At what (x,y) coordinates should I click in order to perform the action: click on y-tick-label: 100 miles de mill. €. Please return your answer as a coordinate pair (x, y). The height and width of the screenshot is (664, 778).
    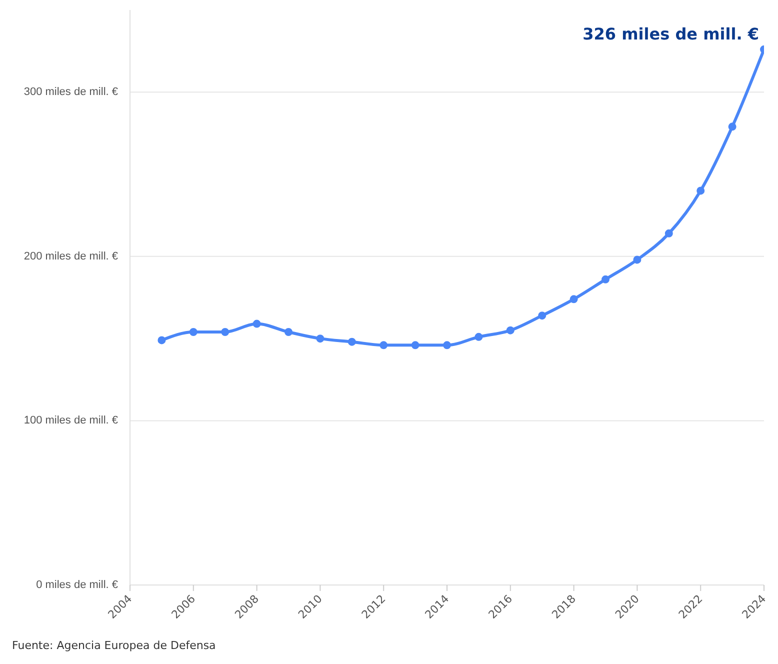
    Looking at the image, I should click on (71, 420).